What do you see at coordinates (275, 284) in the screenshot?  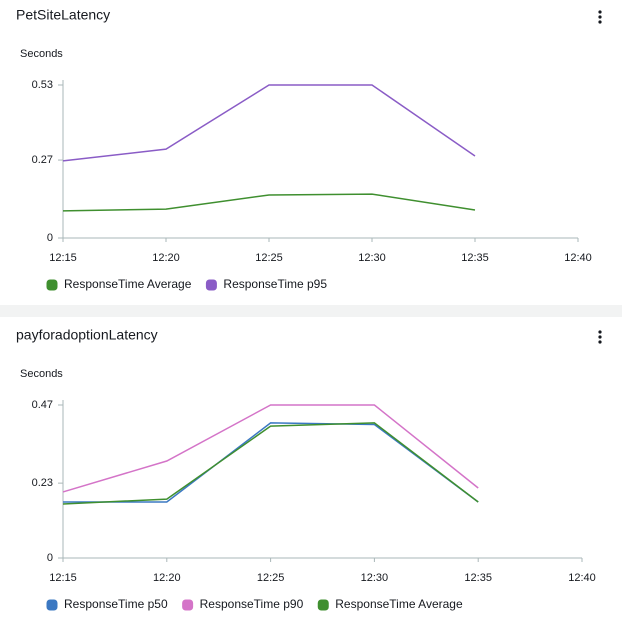 I see `legend-label: ResponseTime p95` at bounding box center [275, 284].